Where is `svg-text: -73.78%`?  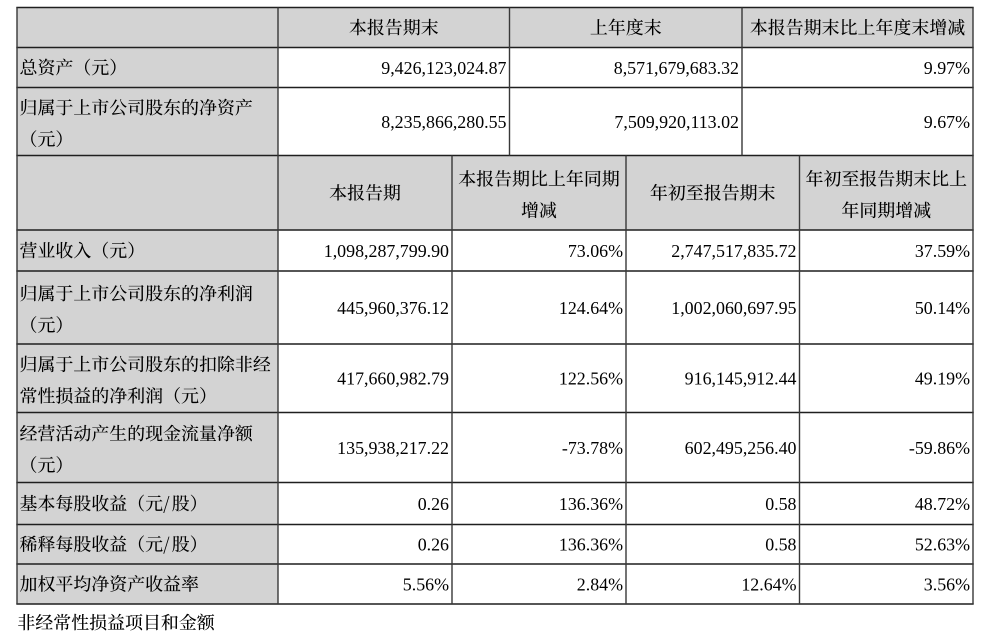
svg-text: -73.78% is located at coordinates (592, 448).